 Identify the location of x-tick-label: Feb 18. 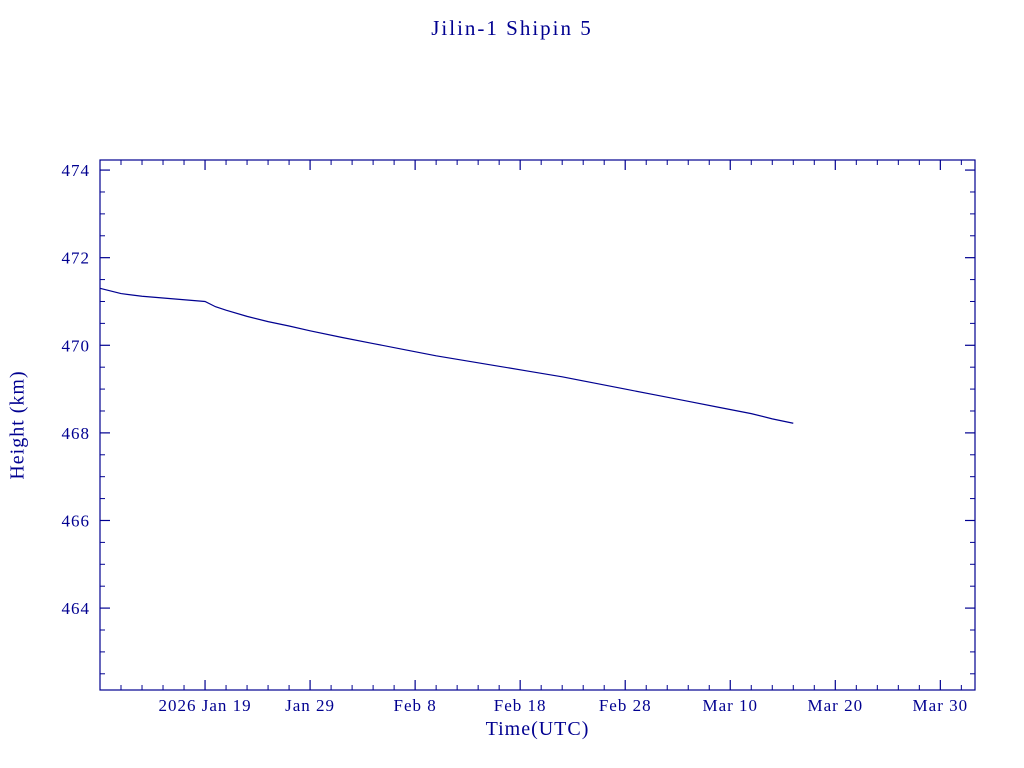
(520, 705).